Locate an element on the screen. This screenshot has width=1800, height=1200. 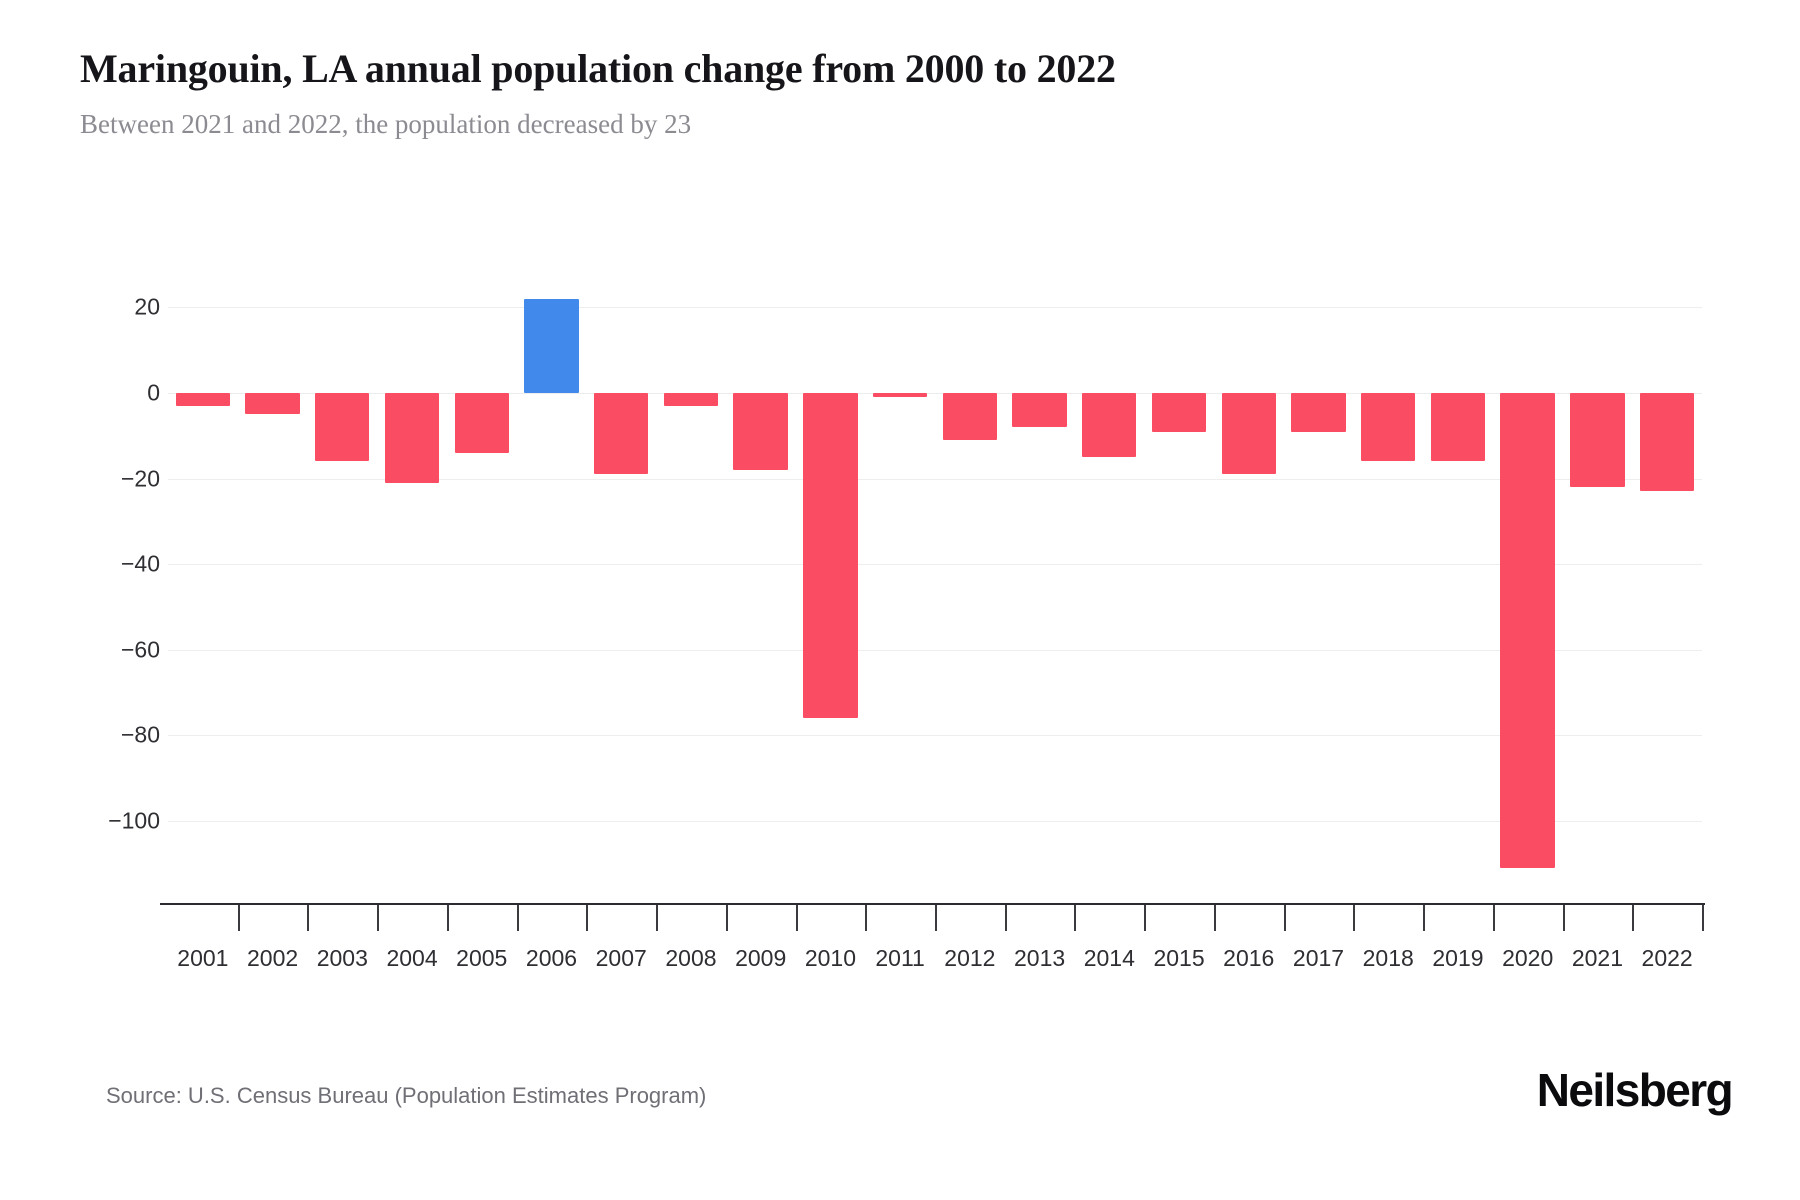
bar-2009 is located at coordinates (760, 432).